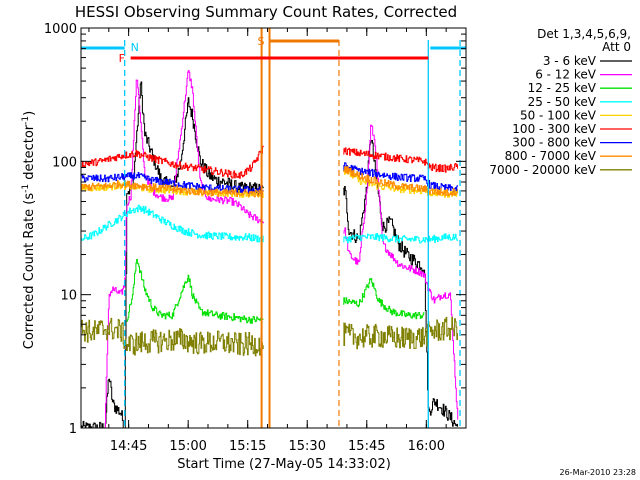 This screenshot has width=640, height=480. I want to click on legend-label-1: 6 - 12 keV, so click(566, 75).